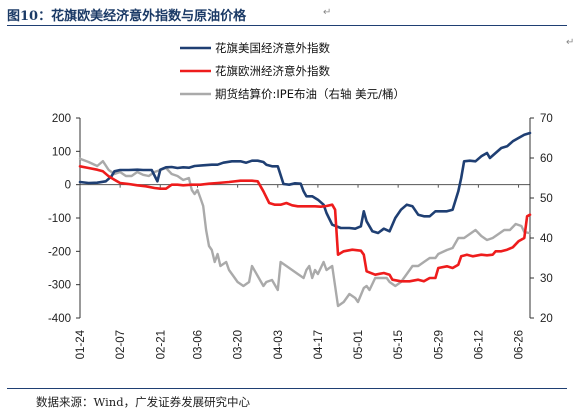 The image size is (579, 417). Describe the element at coordinates (279, 344) in the screenshot. I see `x-tick-label: 04-03` at that location.